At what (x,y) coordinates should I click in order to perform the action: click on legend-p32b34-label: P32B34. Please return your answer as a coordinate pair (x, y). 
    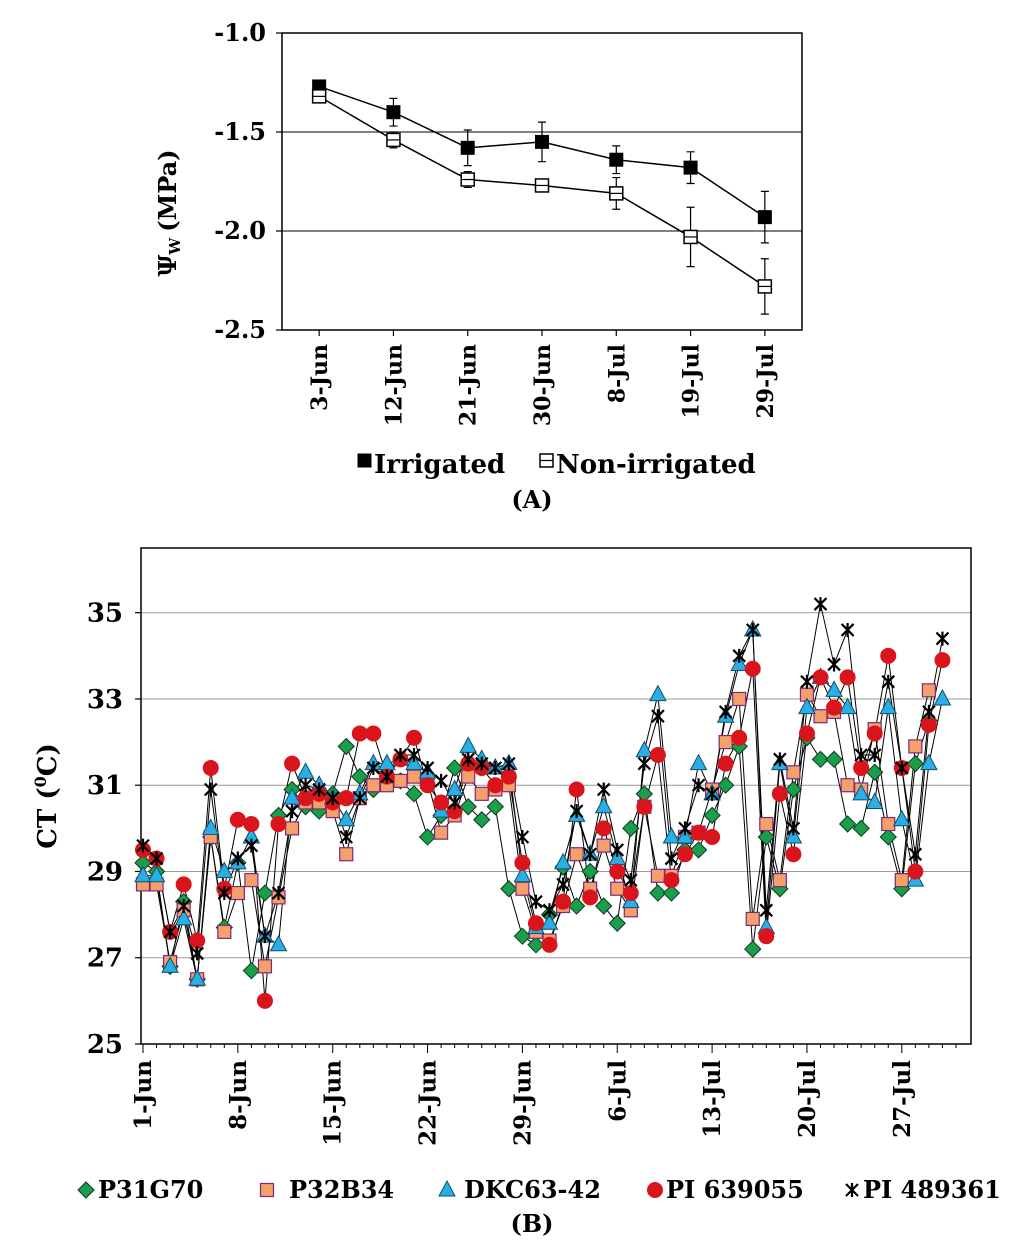
    Looking at the image, I should click on (341, 1189).